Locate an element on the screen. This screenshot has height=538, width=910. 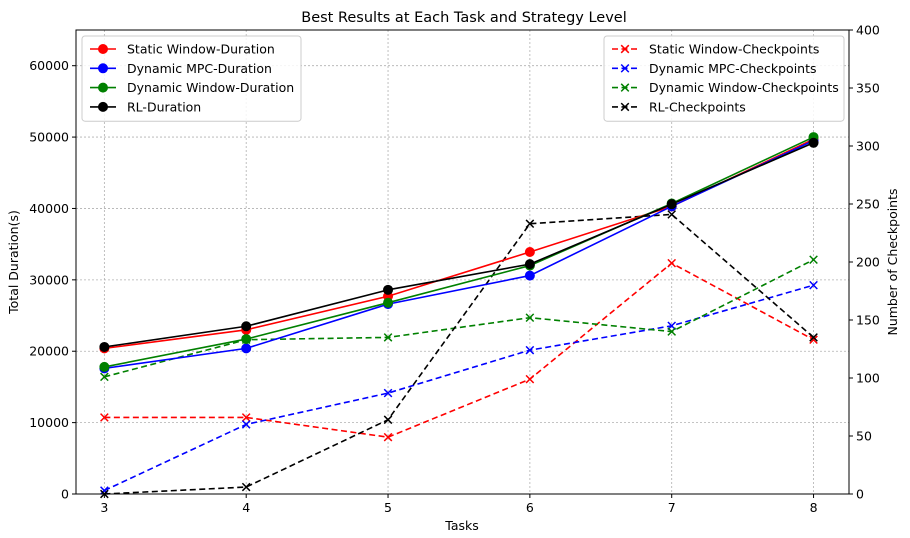
y-tick-label-right: 200 is located at coordinates (868, 262).